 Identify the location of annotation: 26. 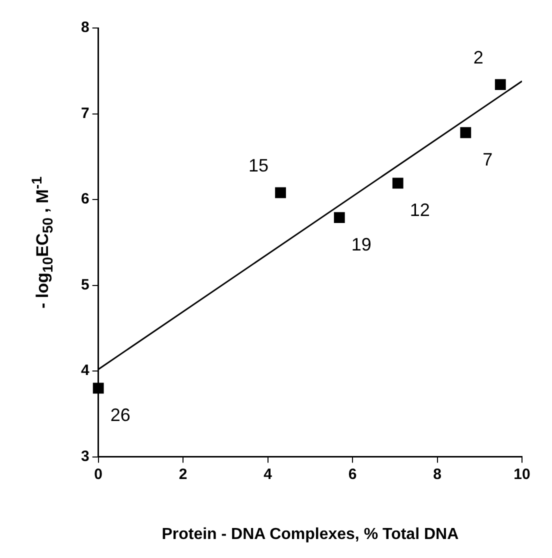
(120, 415).